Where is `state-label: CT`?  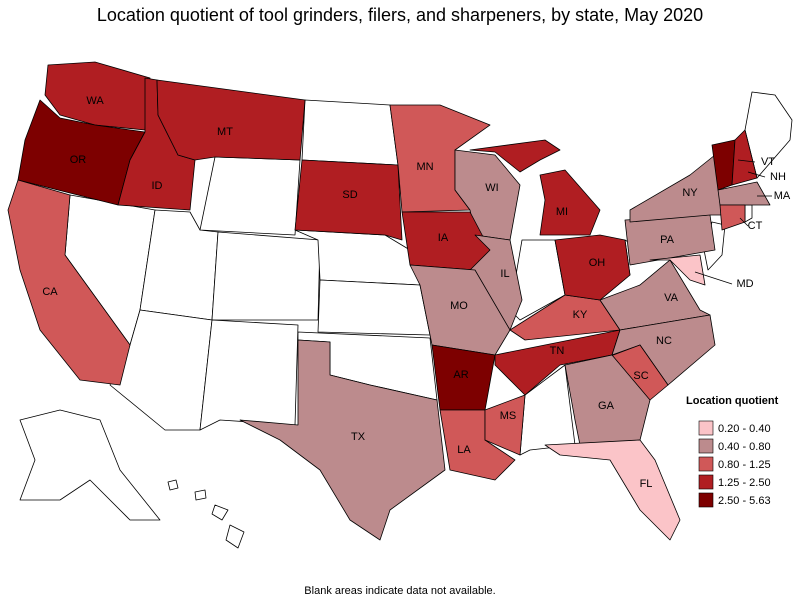 state-label: CT is located at coordinates (755, 226).